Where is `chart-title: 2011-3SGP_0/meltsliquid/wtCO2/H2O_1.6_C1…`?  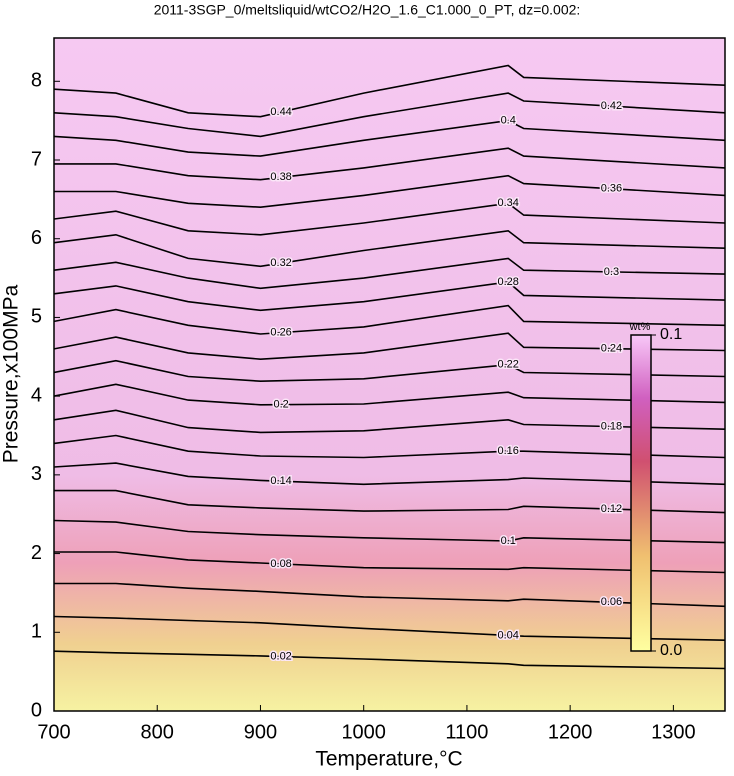
chart-title: 2011-3SGP_0/meltsliquid/wtCO2/H2O_1.6_C1… is located at coordinates (367, 10).